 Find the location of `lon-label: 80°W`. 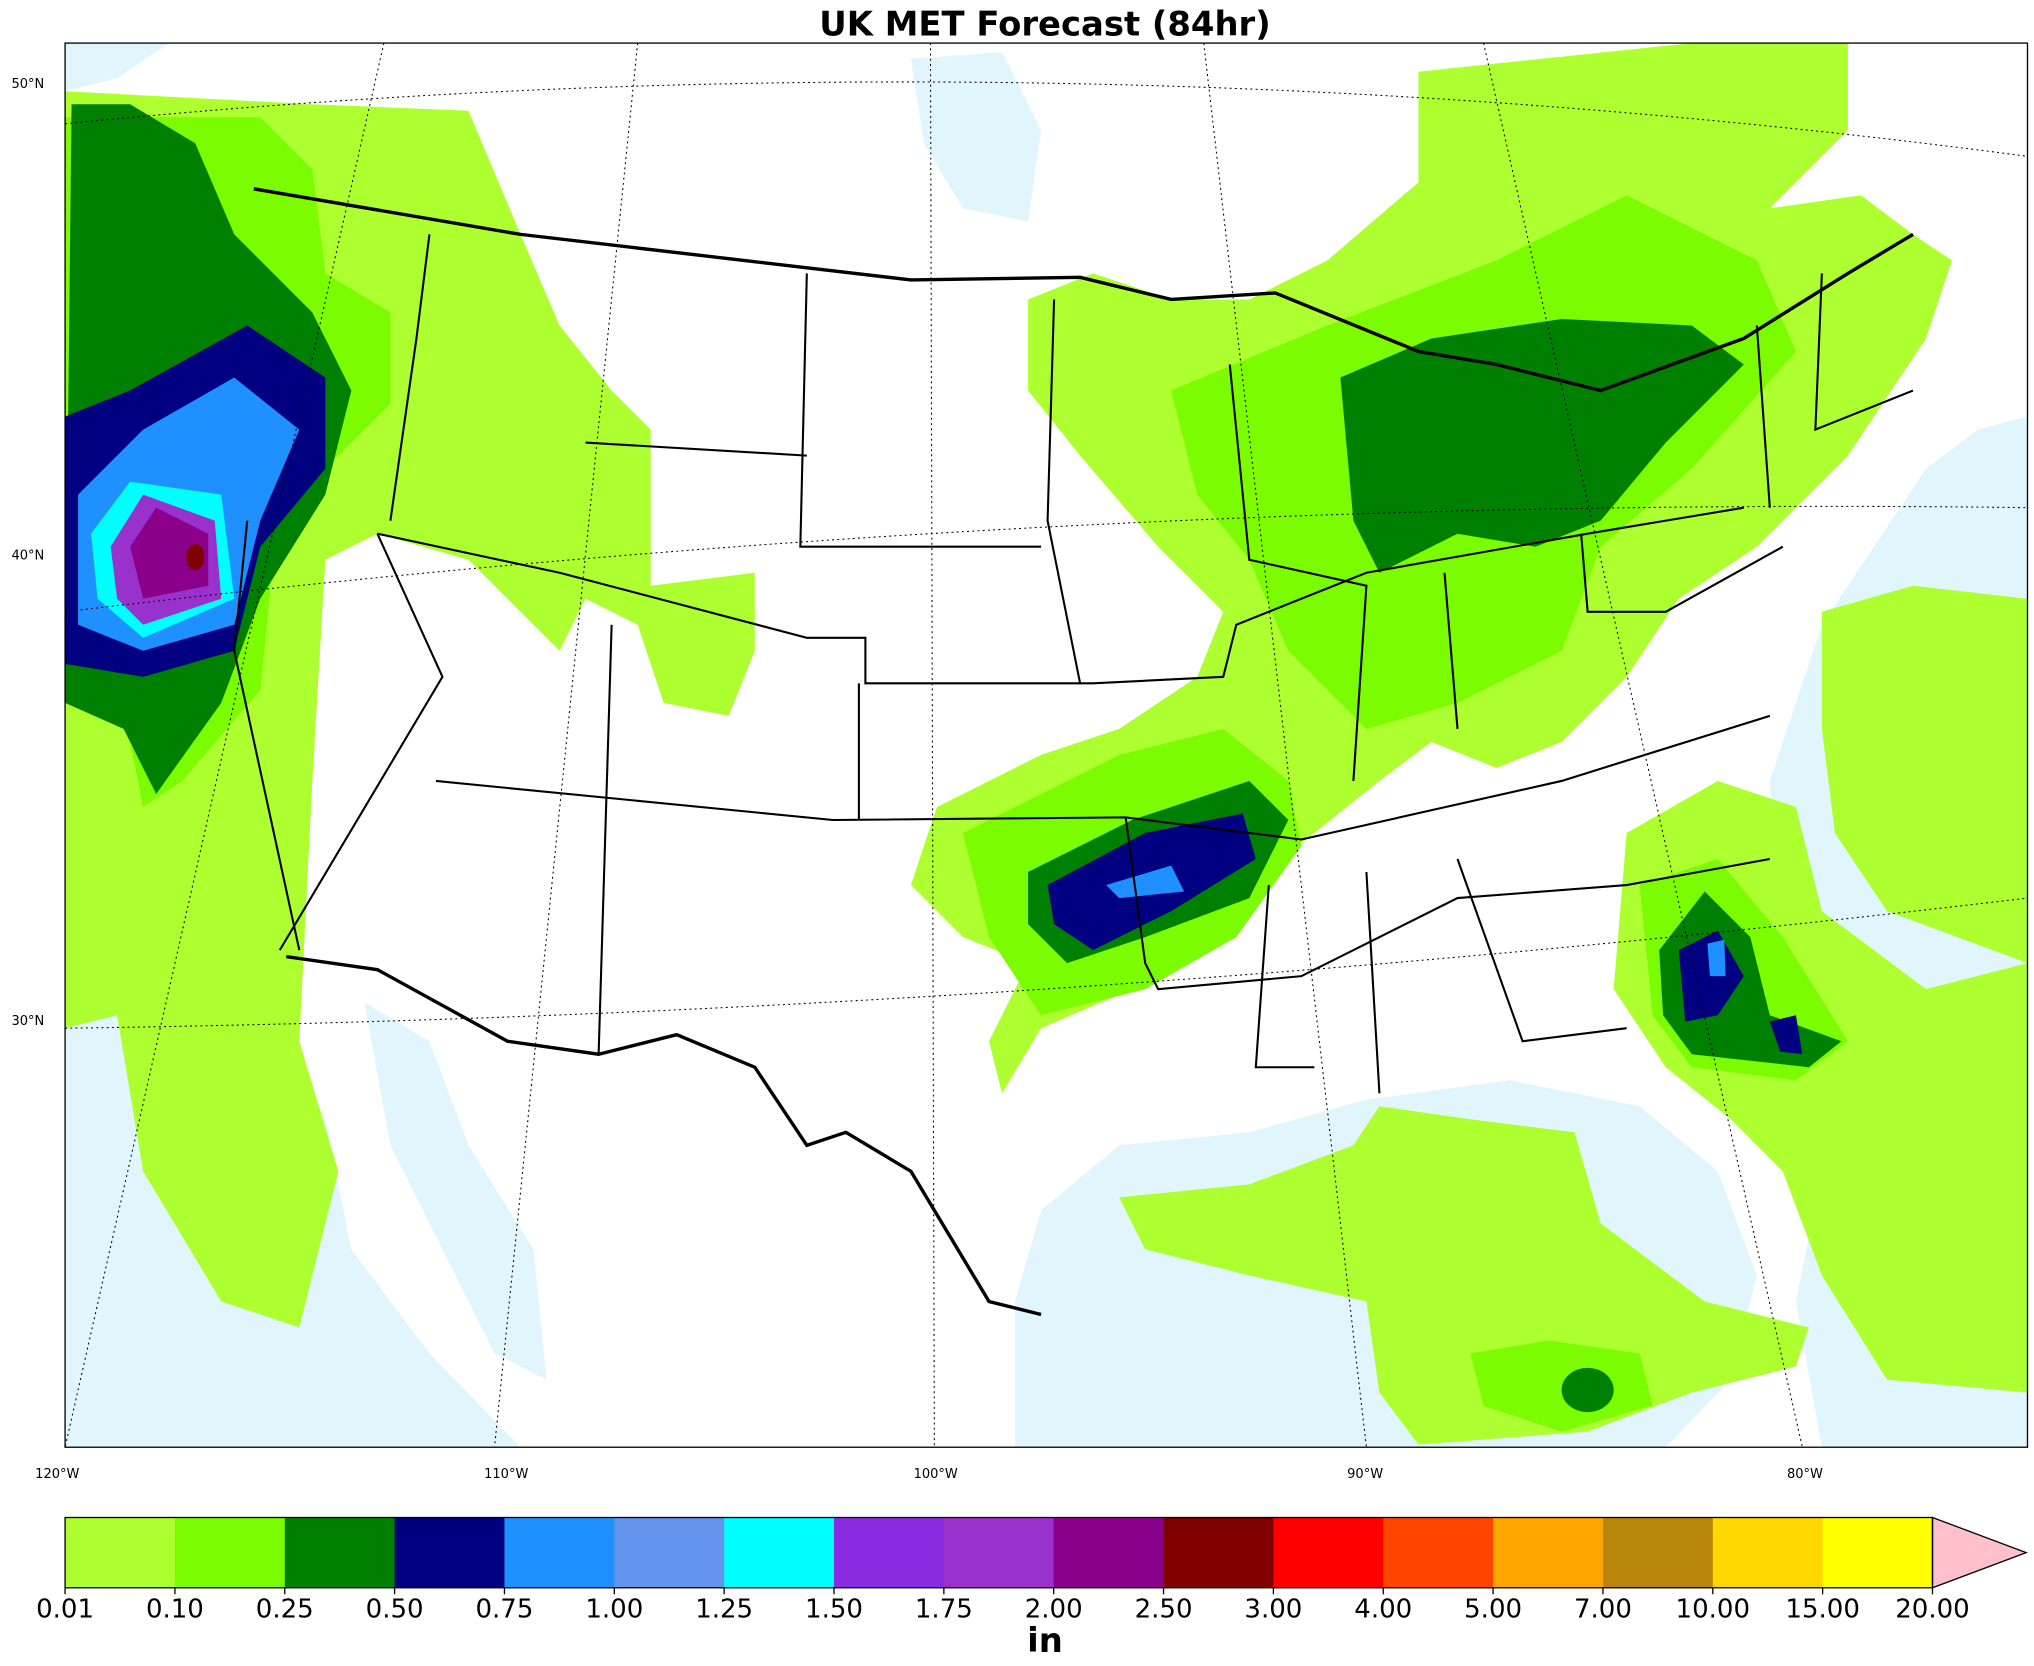

lon-label: 80°W is located at coordinates (1805, 1474).